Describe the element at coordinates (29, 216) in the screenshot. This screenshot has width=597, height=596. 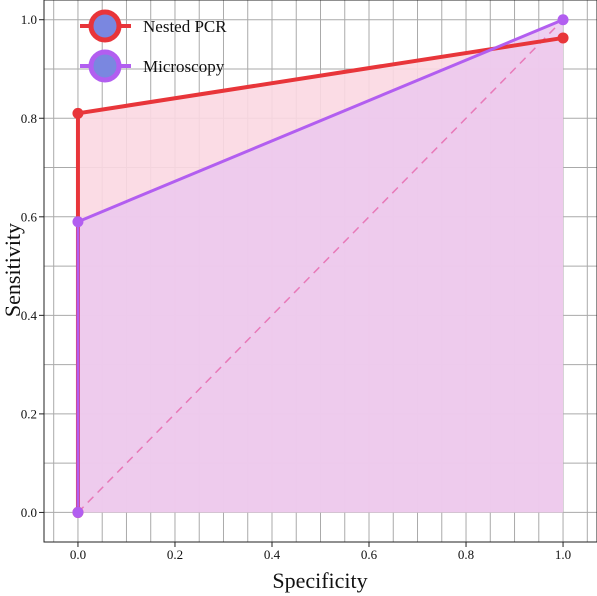
I see `y-tick-label: 0.6` at that location.